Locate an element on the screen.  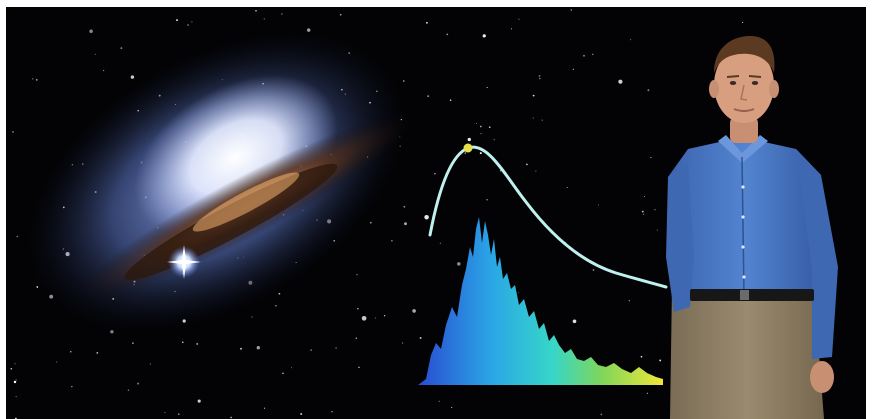
bright-star is located at coordinates (184, 262).